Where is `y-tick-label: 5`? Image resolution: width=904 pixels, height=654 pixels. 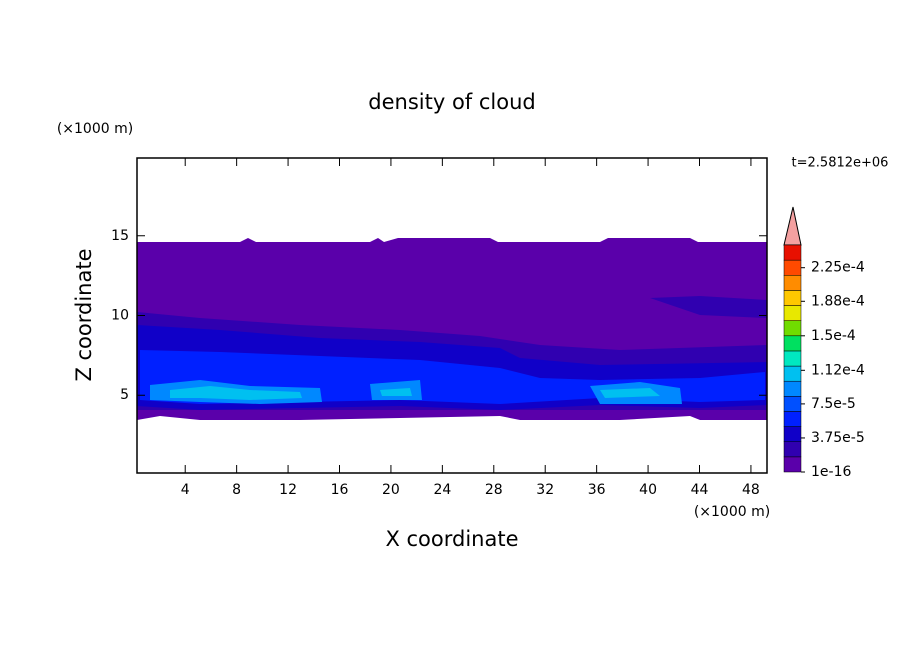 y-tick-label: 5 is located at coordinates (124, 395).